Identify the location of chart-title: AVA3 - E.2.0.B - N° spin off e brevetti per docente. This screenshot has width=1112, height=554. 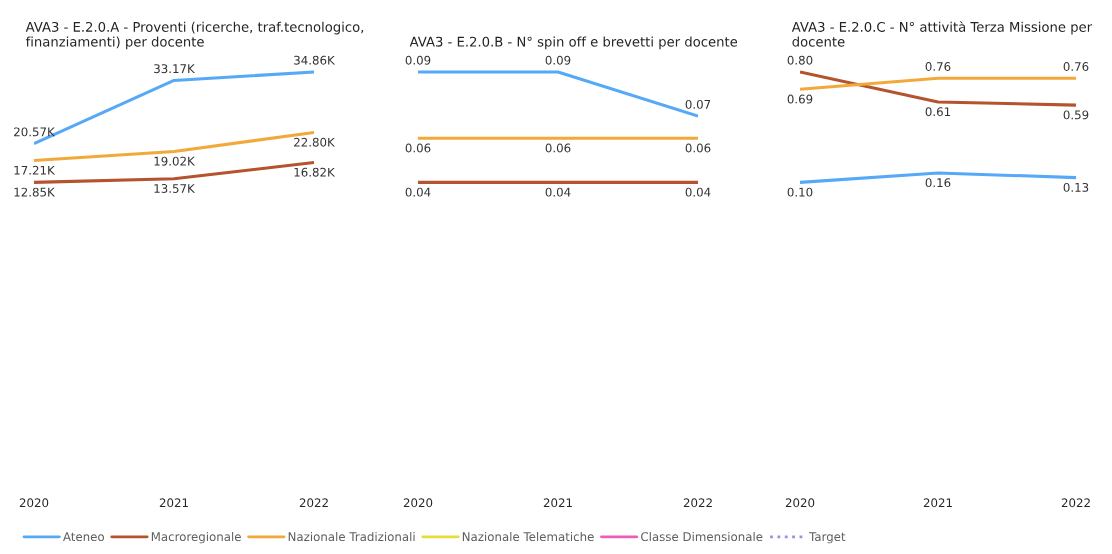
(573, 43).